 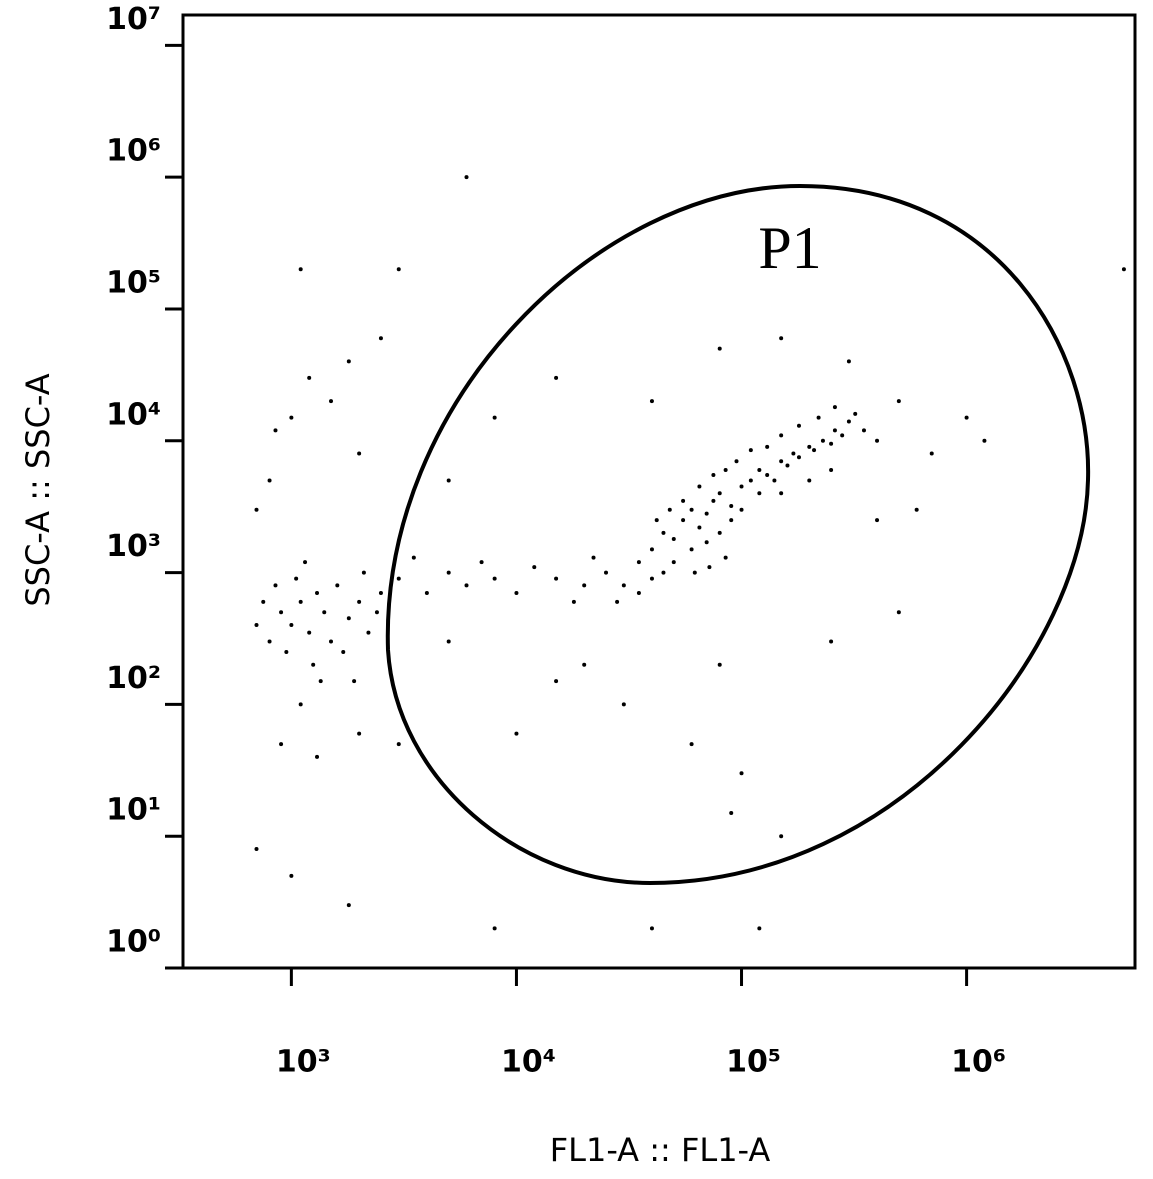 What do you see at coordinates (133, 19) in the screenshot?
I see `y-tick-label: 10⁷` at bounding box center [133, 19].